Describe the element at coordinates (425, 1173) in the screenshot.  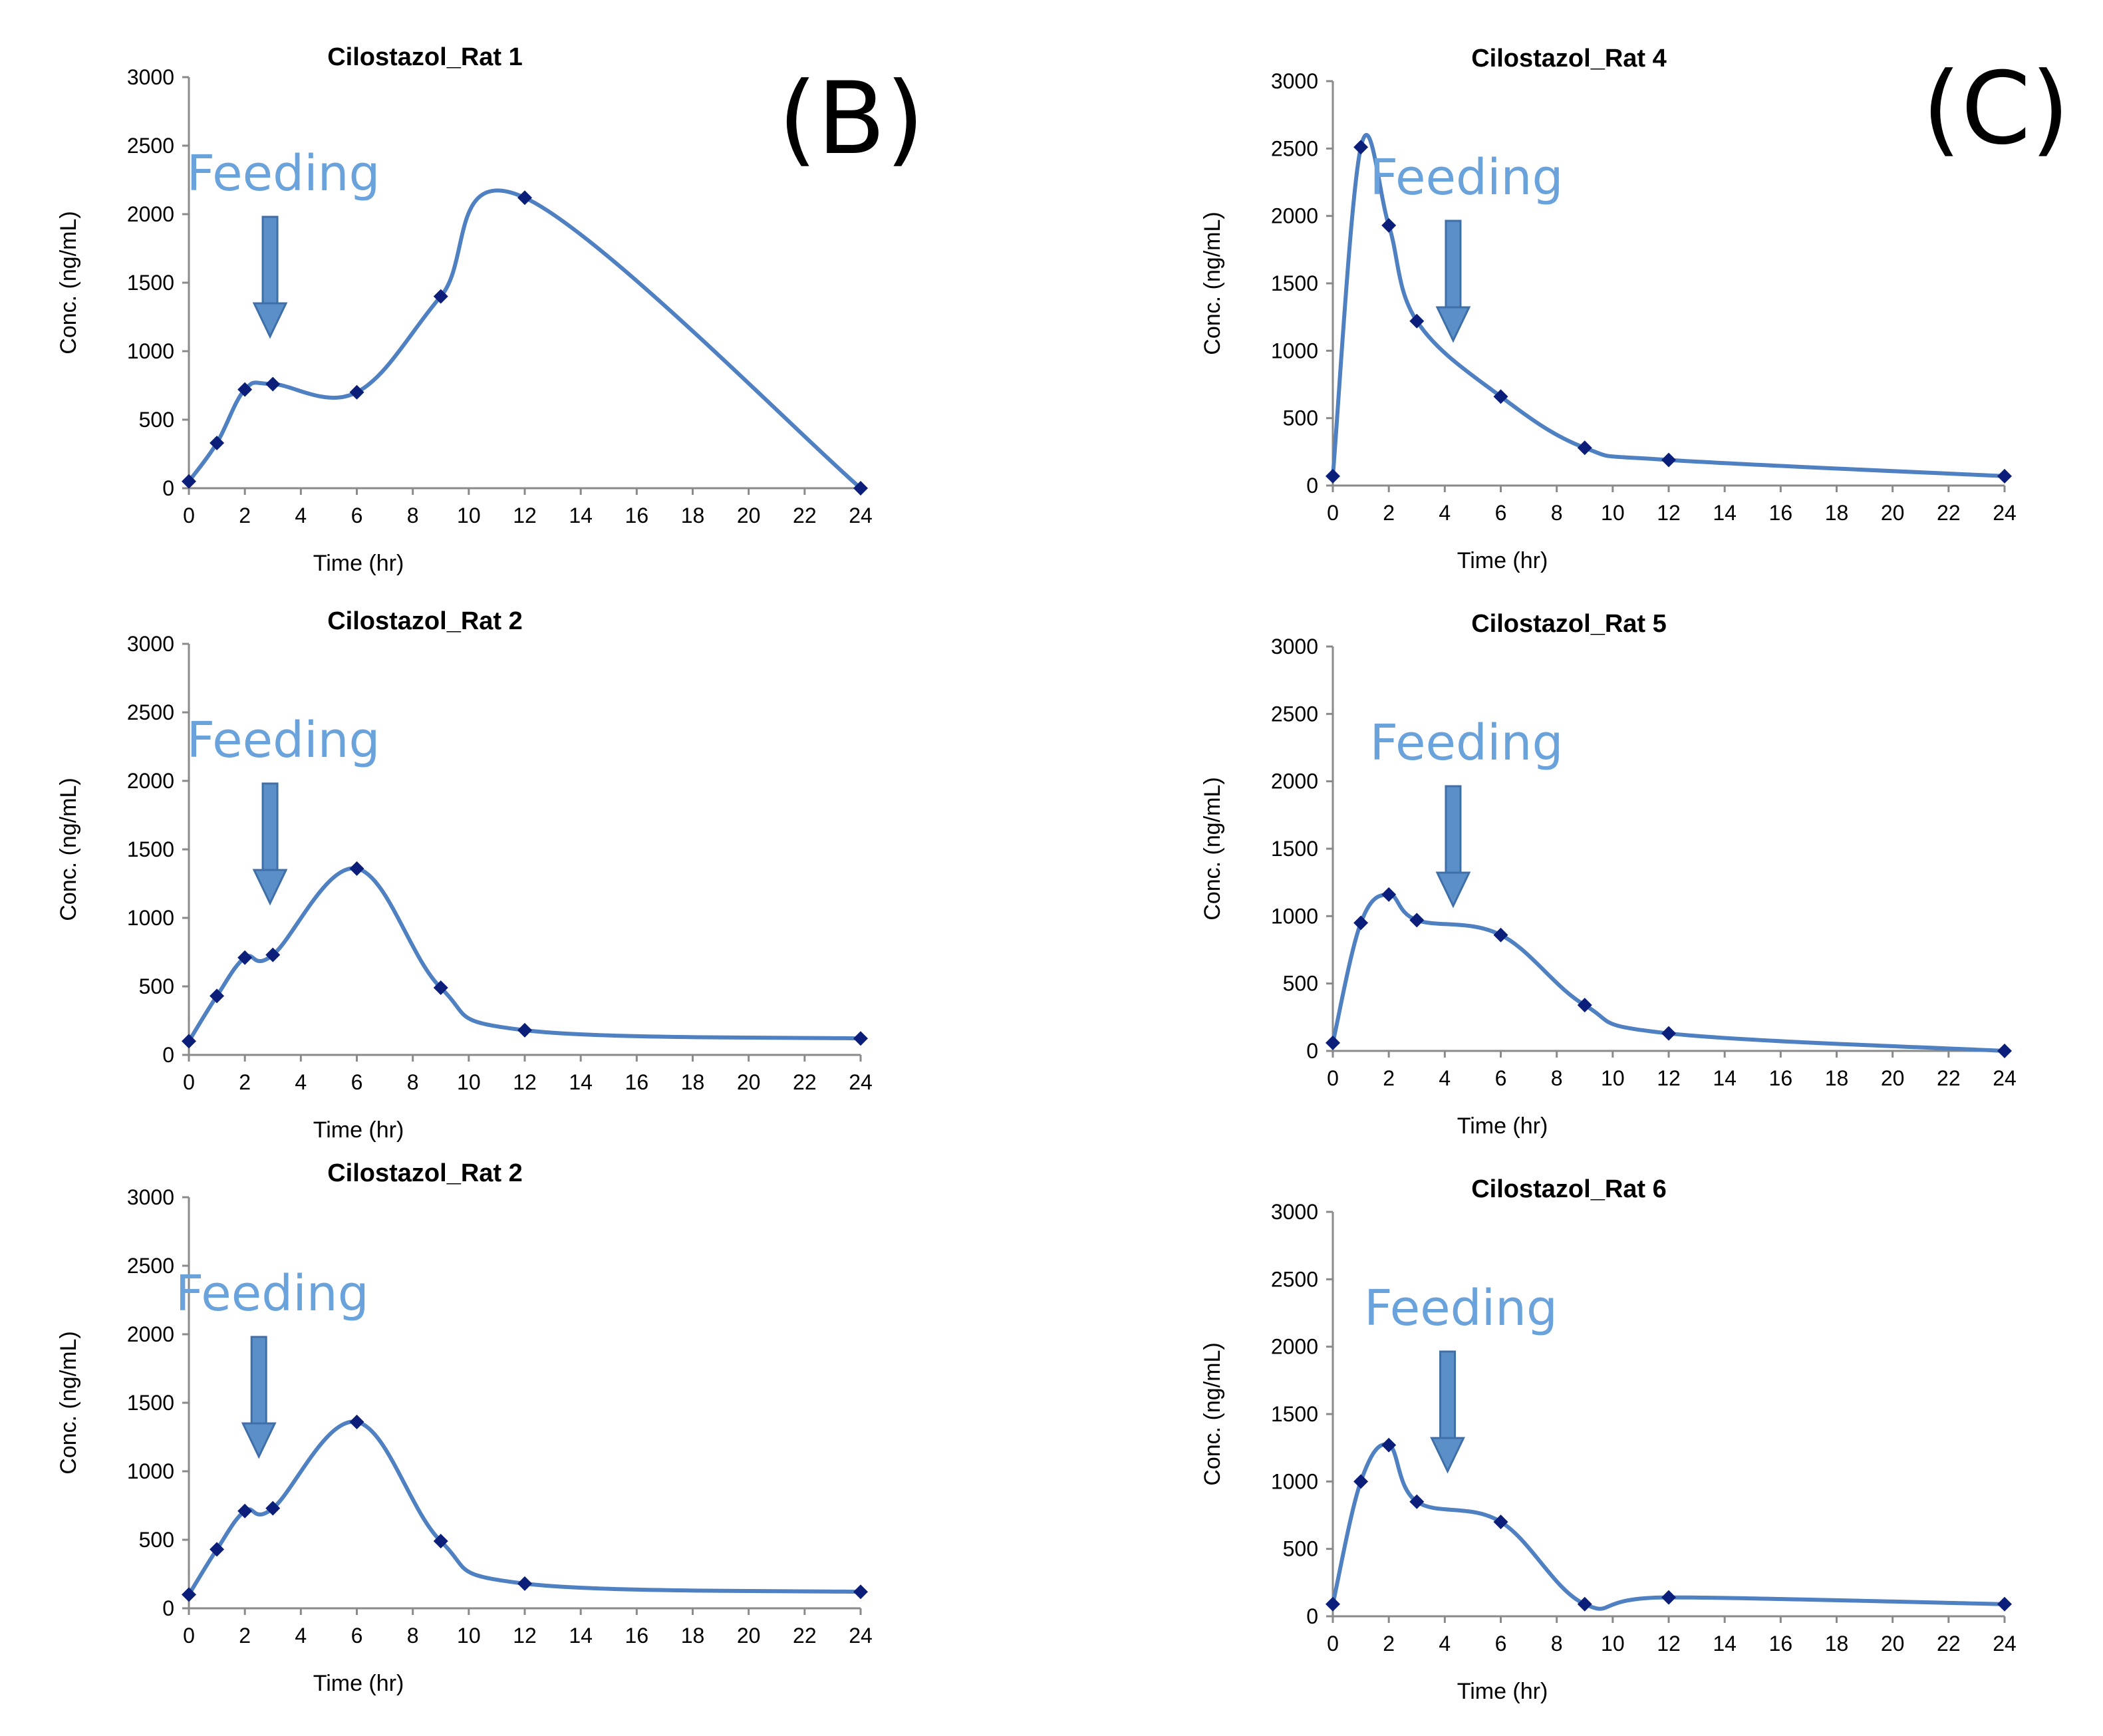
I see `chart-title: Cilostazol_Rat 2` at that location.